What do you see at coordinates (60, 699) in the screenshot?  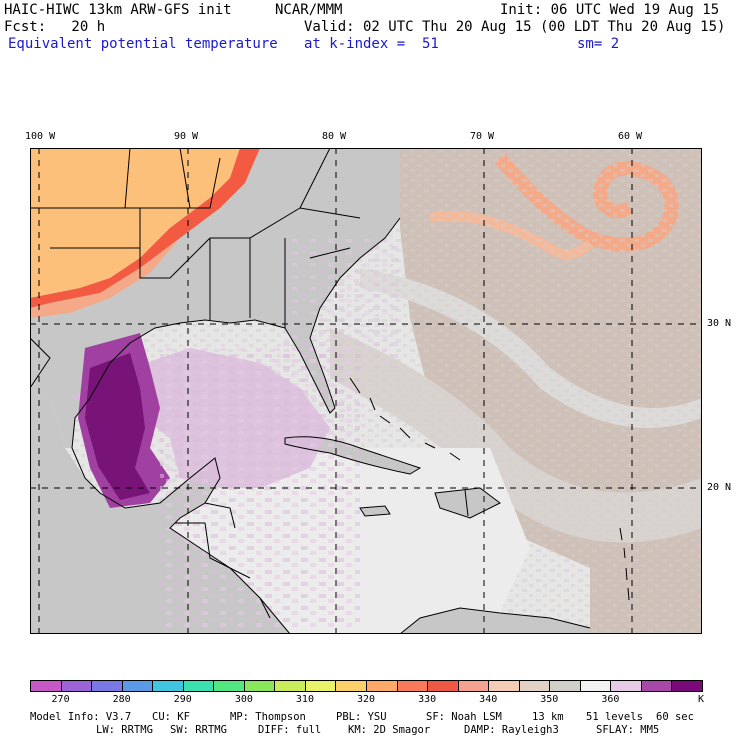 I see `colorbar-label: 270` at bounding box center [60, 699].